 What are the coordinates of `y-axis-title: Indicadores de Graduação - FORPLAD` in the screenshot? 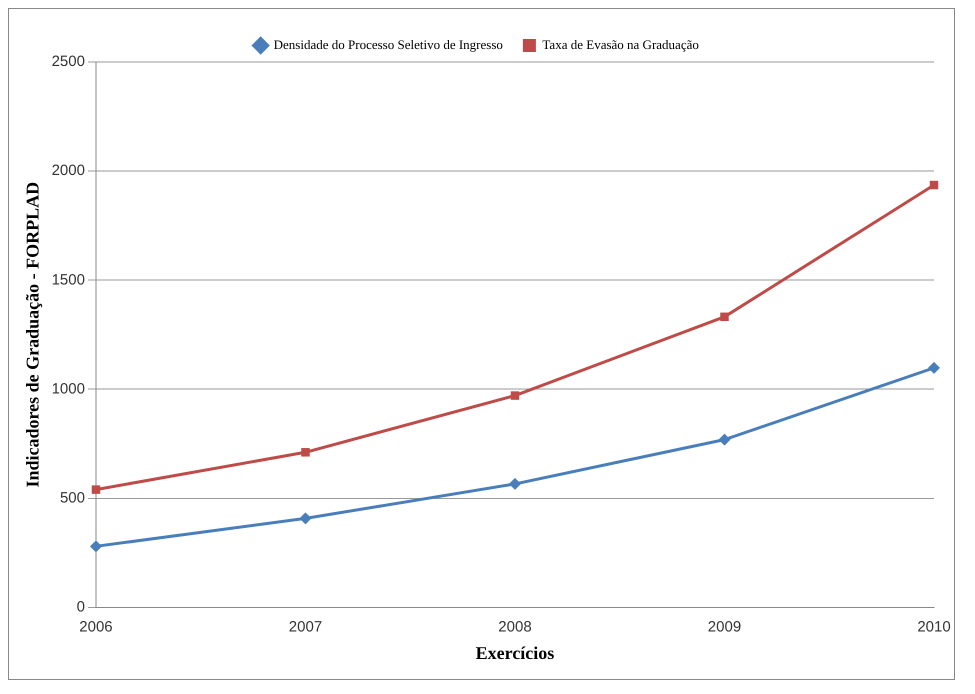 It's located at (32, 335).